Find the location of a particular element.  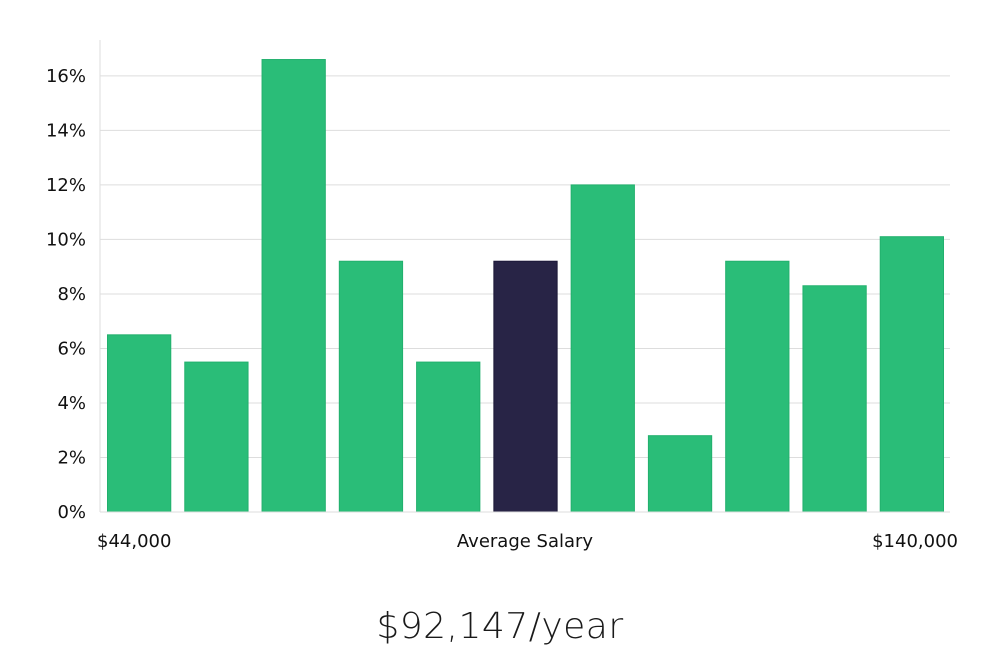

x-label-max: $140,000 is located at coordinates (915, 541).